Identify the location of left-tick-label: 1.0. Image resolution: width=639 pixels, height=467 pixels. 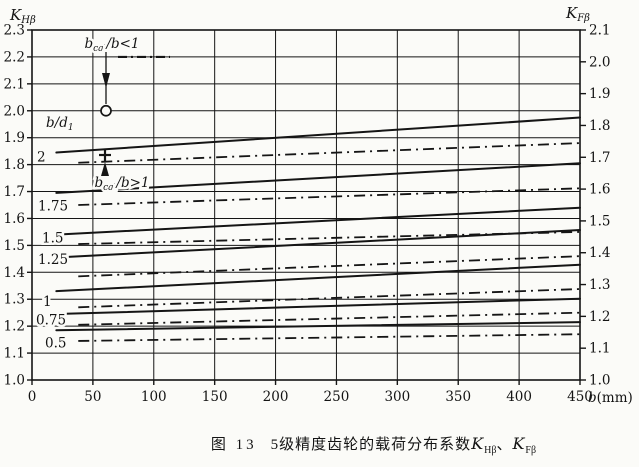
(14, 381).